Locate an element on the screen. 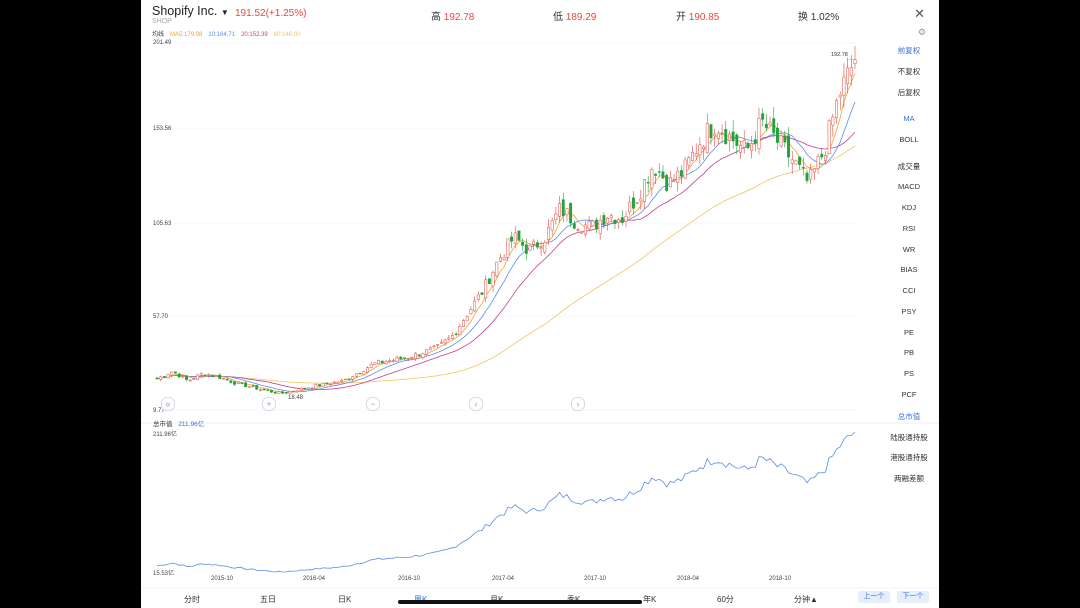 The image size is (1080, 608). tab-weekly-k: 周K is located at coordinates (420, 599).